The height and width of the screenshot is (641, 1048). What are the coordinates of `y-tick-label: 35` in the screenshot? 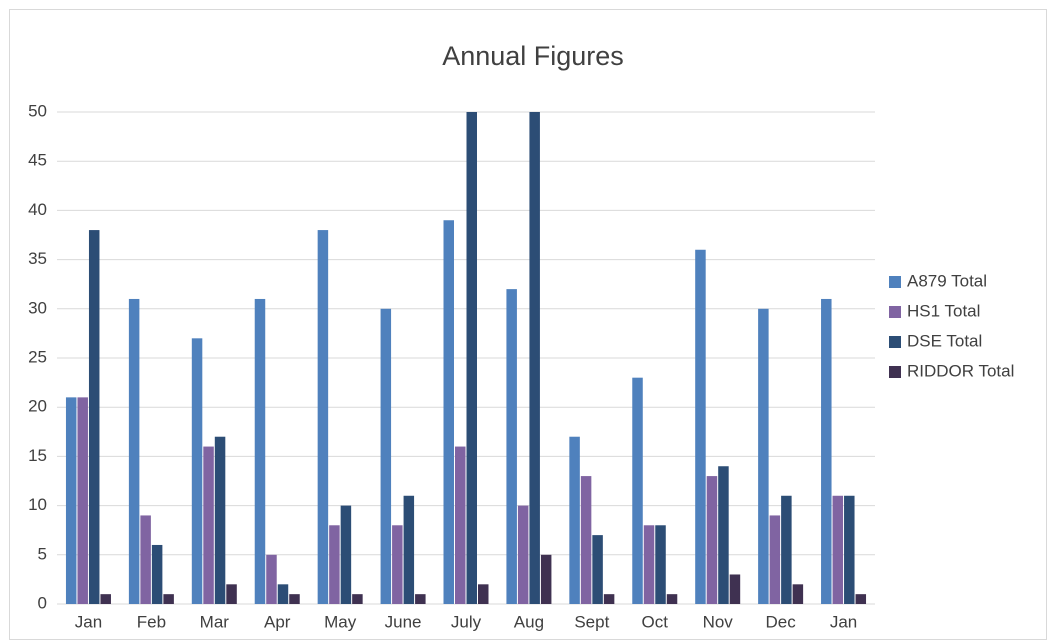 It's located at (37, 258).